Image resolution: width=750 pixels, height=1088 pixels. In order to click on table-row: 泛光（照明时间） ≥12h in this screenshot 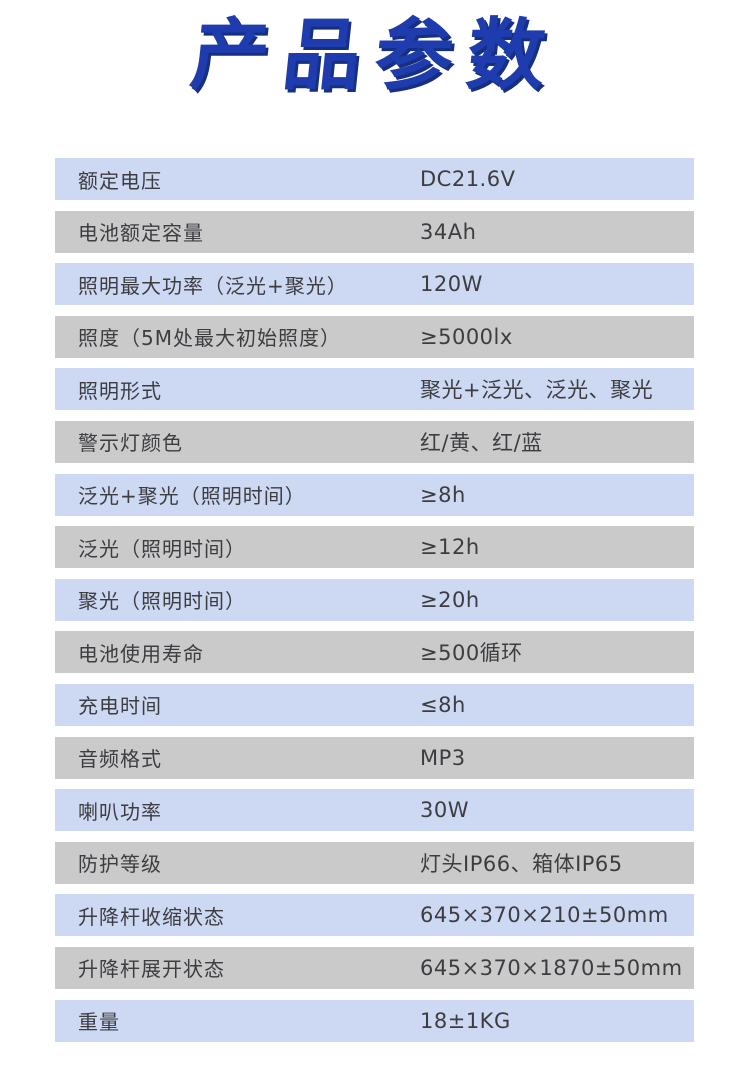, I will do `click(374, 547)`.